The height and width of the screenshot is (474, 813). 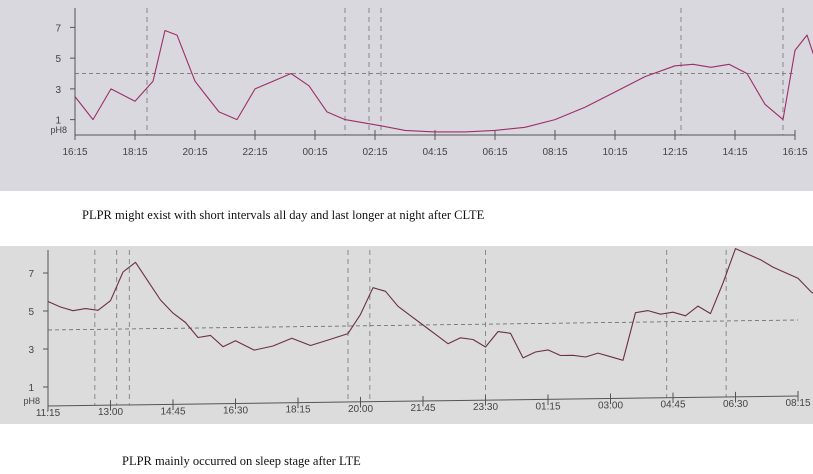 I want to click on x-tick-label-6: 02:15, so click(x=374, y=152).